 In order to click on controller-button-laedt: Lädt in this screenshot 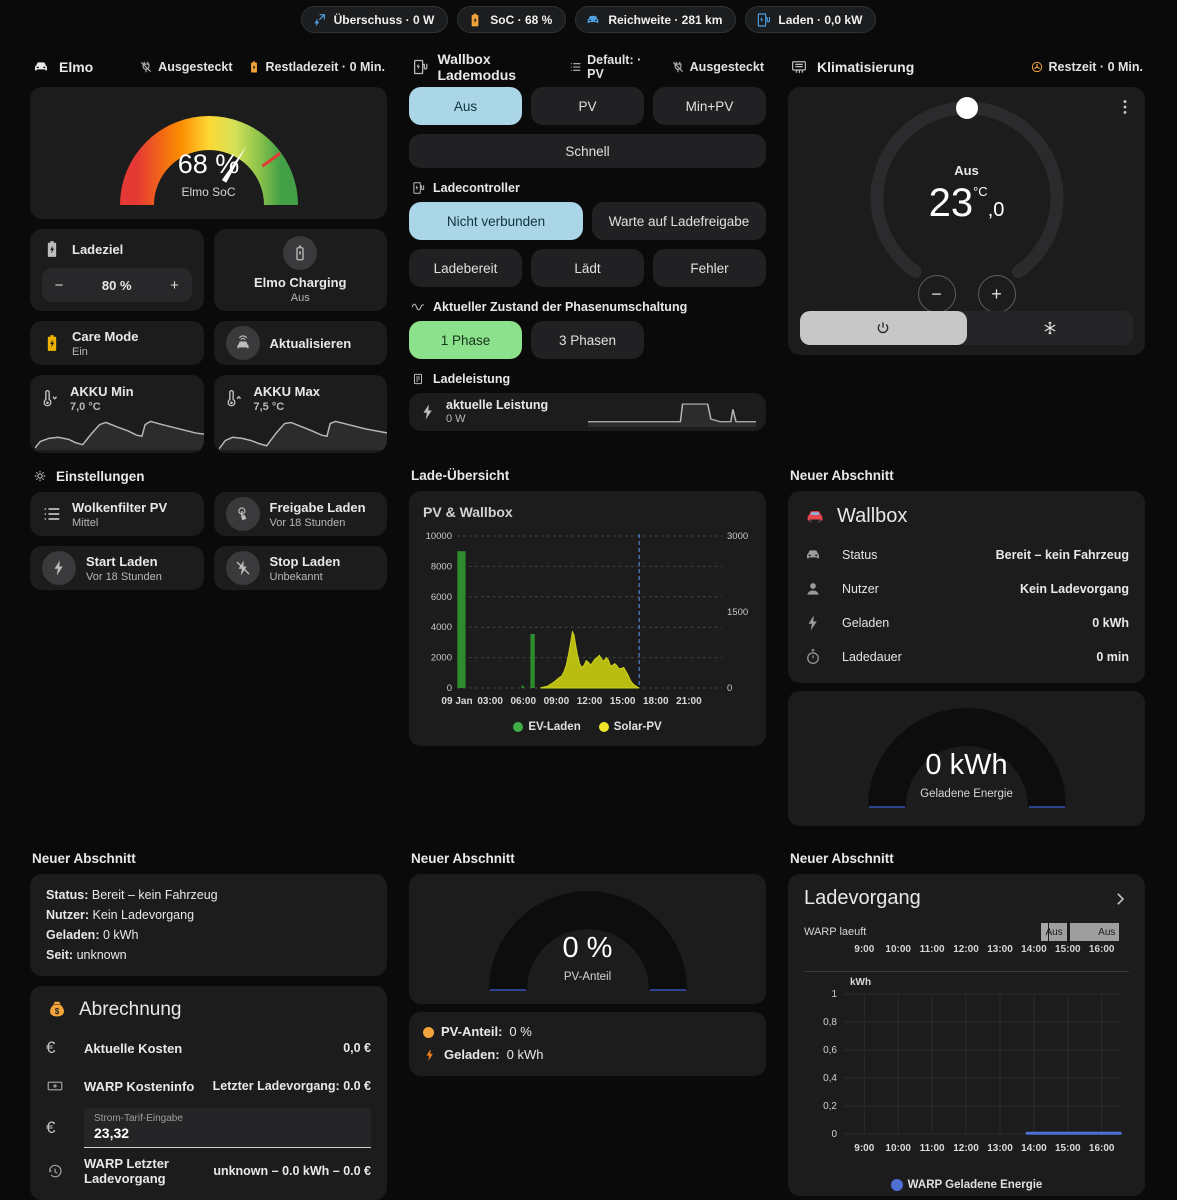, I will do `click(587, 268)`.